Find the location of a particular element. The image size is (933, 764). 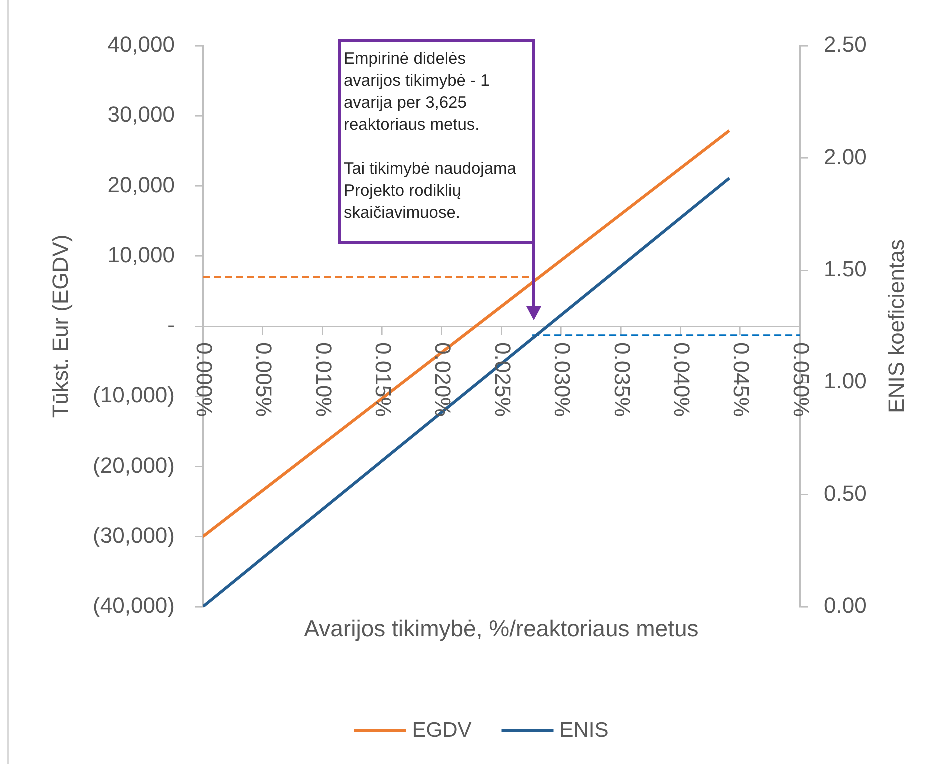

x-tick-label: 0.020% is located at coordinates (443, 380).